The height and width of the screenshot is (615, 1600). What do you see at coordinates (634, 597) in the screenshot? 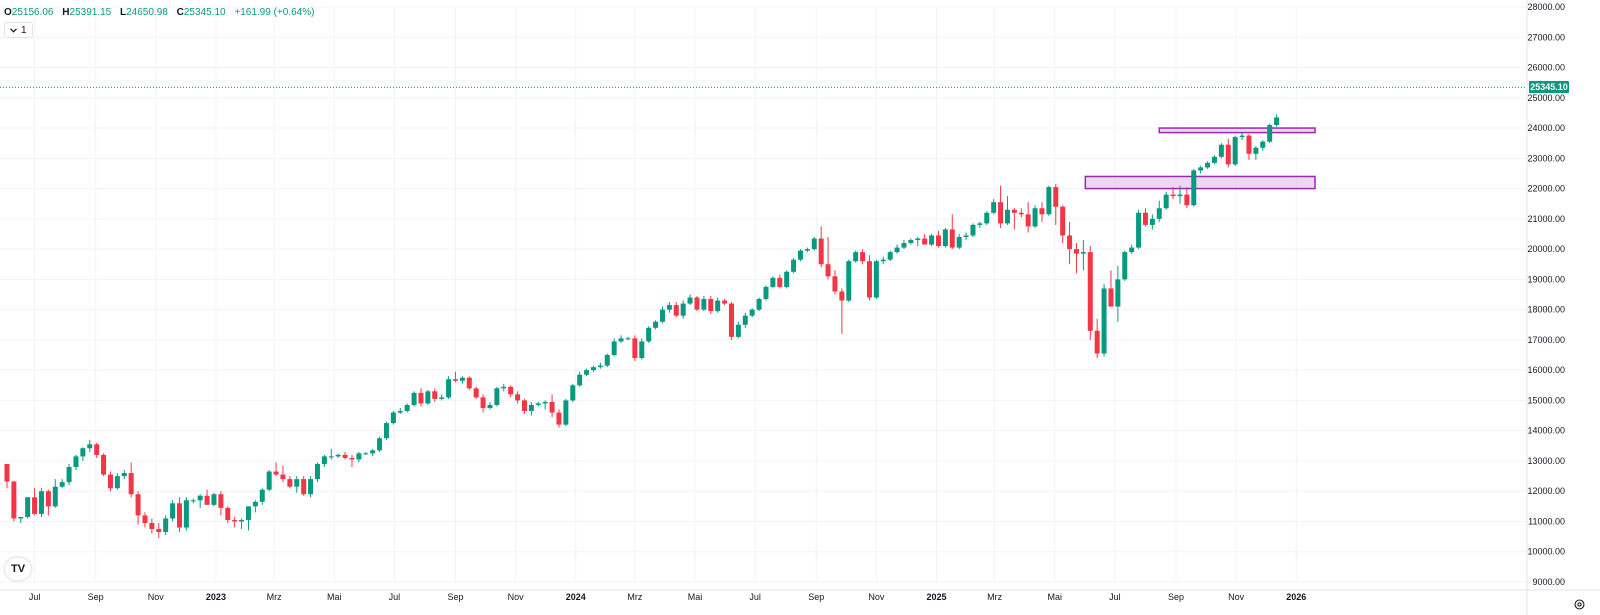
I see `x-tick-label: Mrz` at bounding box center [634, 597].